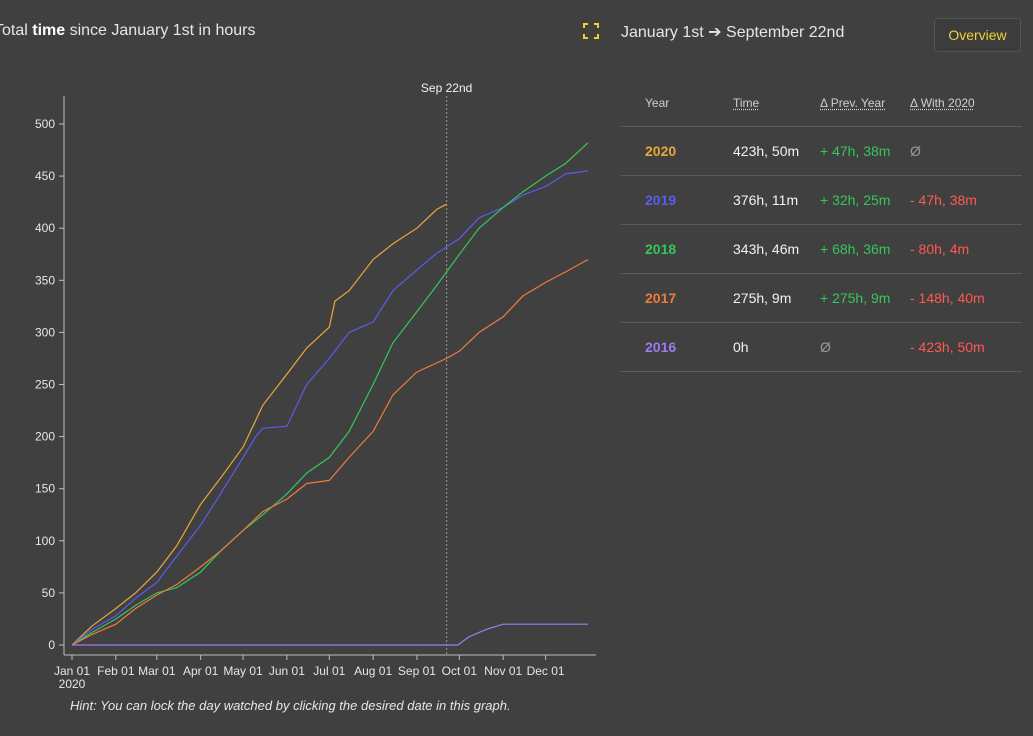 This screenshot has width=1033, height=736. What do you see at coordinates (661, 249) in the screenshot?
I see `row-year: 2018` at bounding box center [661, 249].